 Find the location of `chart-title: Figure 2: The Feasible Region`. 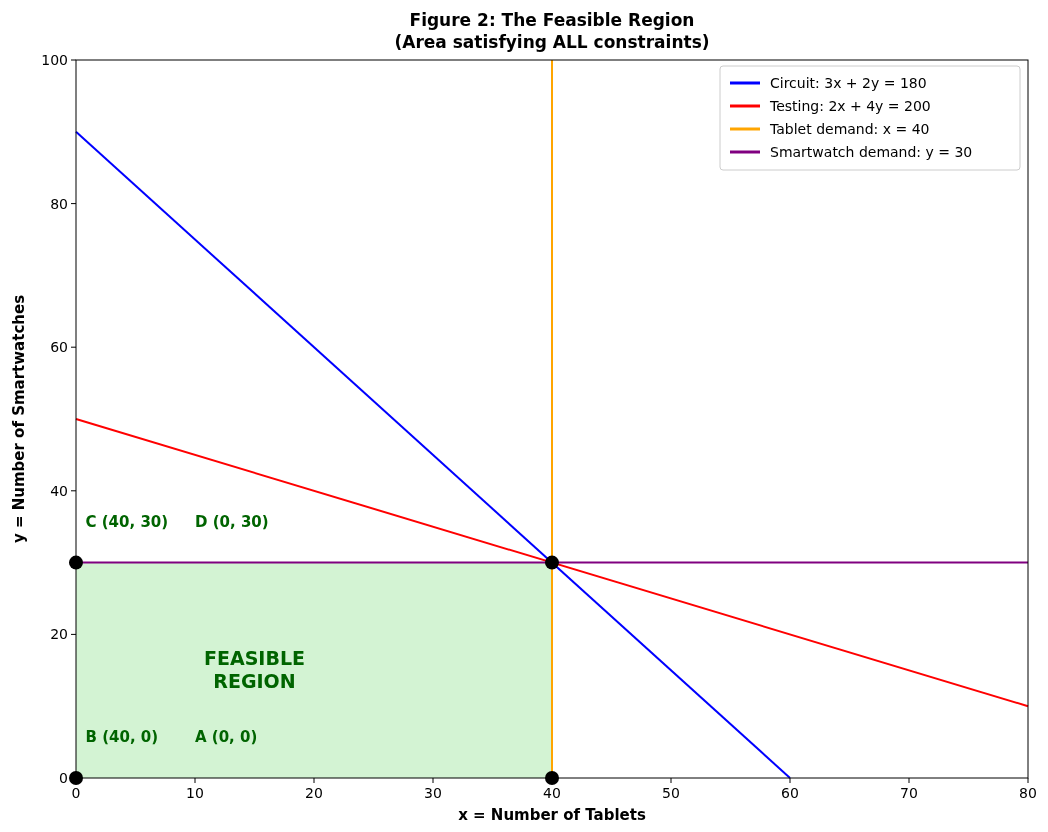

chart-title: Figure 2: The Feasible Region is located at coordinates (552, 20).